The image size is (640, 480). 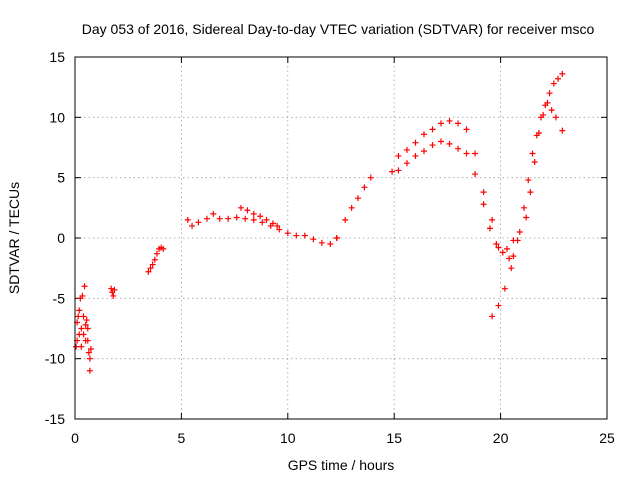 What do you see at coordinates (341, 465) in the screenshot?
I see `x-axis-label: GPS time / hours` at bounding box center [341, 465].